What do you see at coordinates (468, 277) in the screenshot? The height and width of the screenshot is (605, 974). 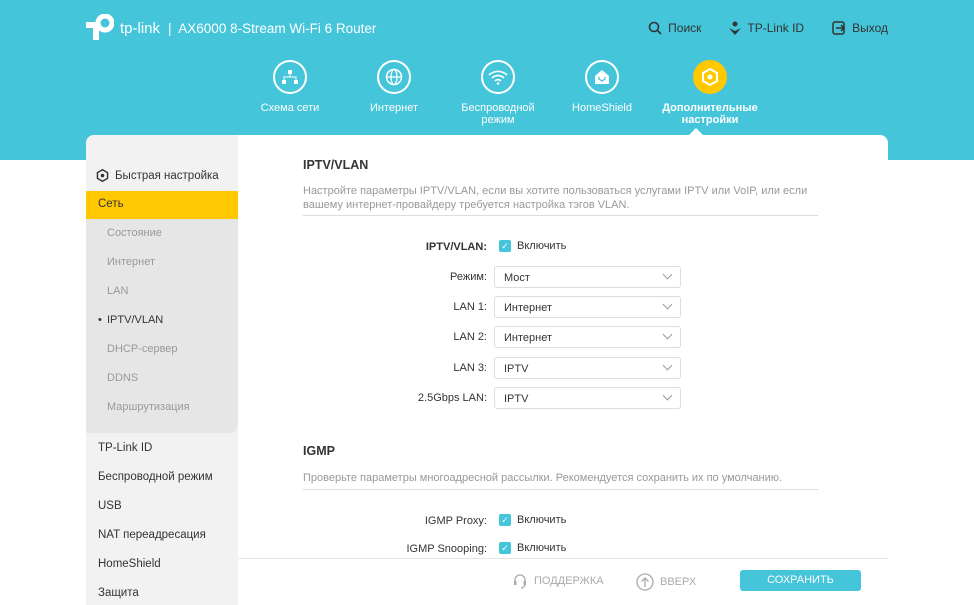 I see `field-label: Режим:` at bounding box center [468, 277].